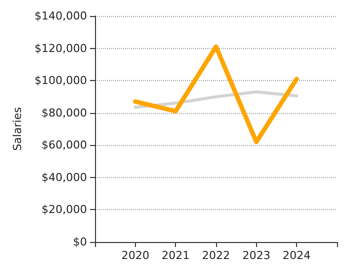 Image resolution: width=350 pixels, height=275 pixels. What do you see at coordinates (176, 255) in the screenshot?
I see `x-tick-label: 2021` at bounding box center [176, 255].